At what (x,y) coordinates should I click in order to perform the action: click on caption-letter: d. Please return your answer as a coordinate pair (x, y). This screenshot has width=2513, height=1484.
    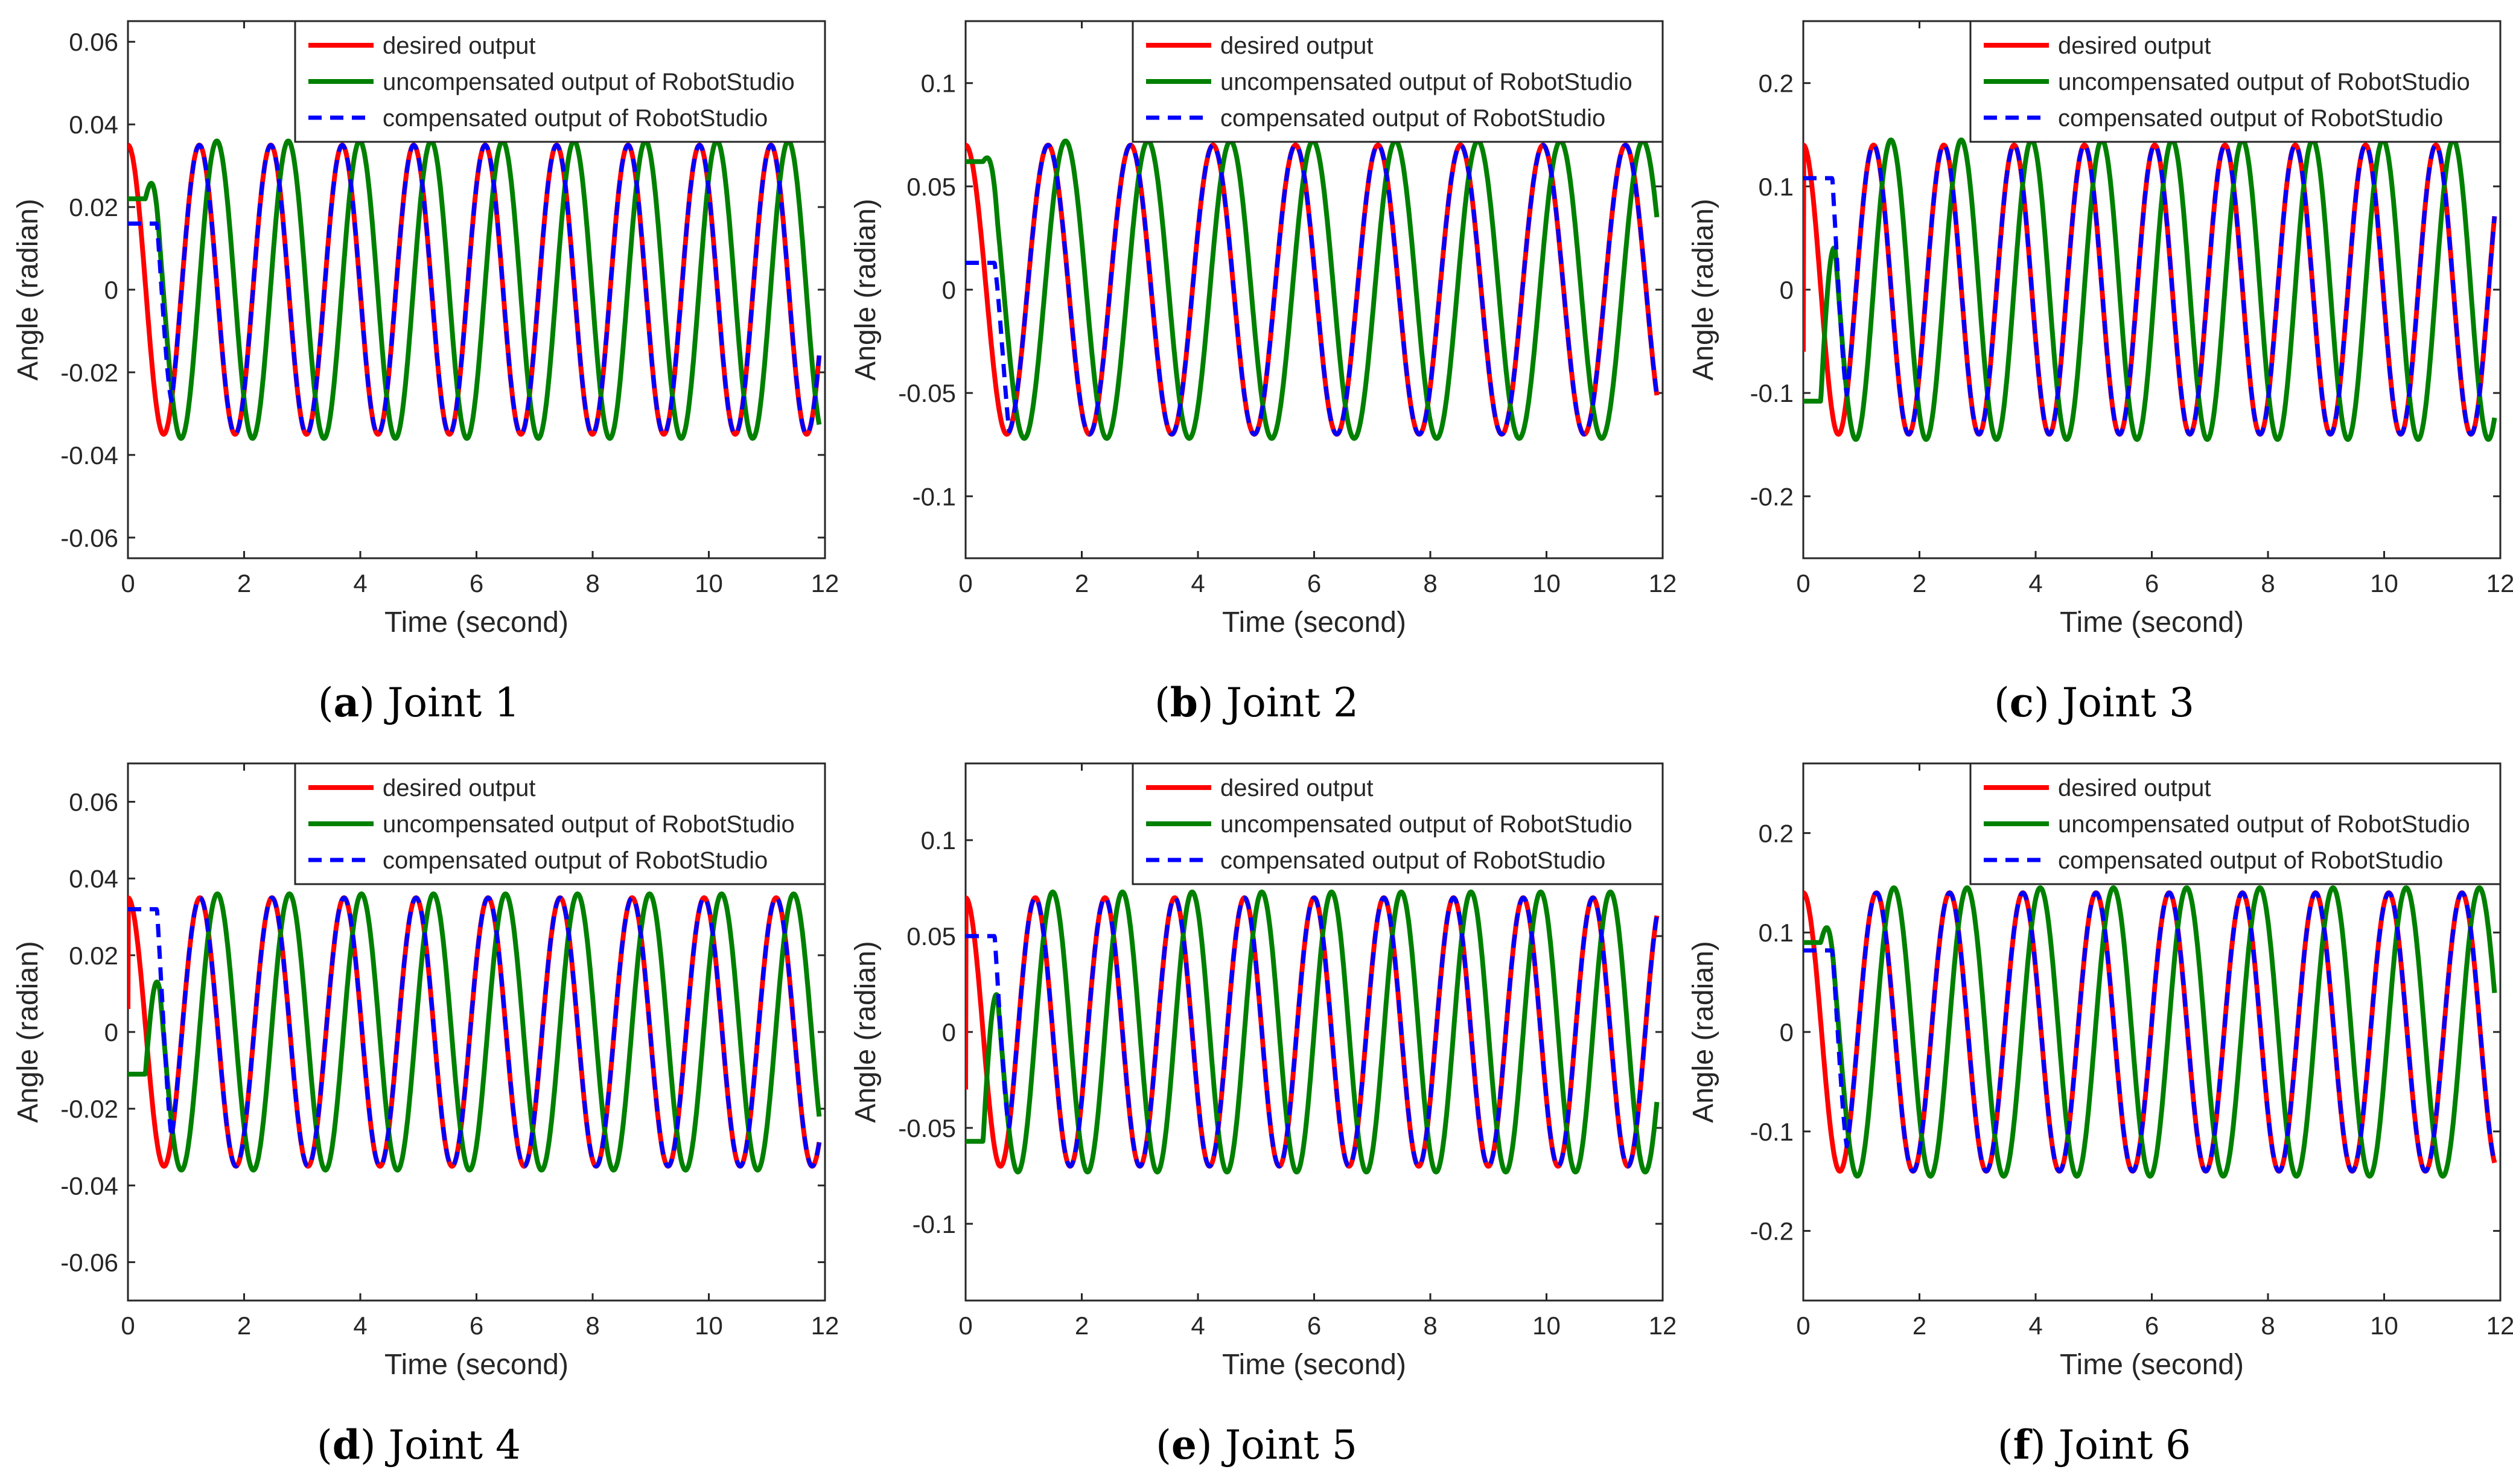
    Looking at the image, I should click on (346, 1445).